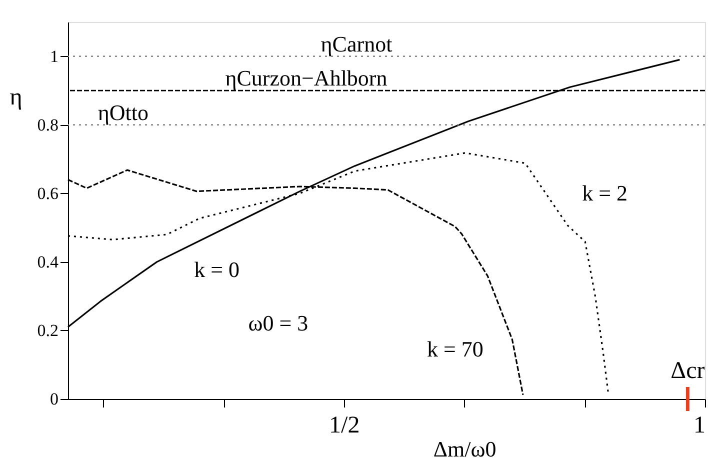 The width and height of the screenshot is (715, 458). Describe the element at coordinates (464, 447) in the screenshot. I see `x-axis-title: Δm/ω0` at that location.